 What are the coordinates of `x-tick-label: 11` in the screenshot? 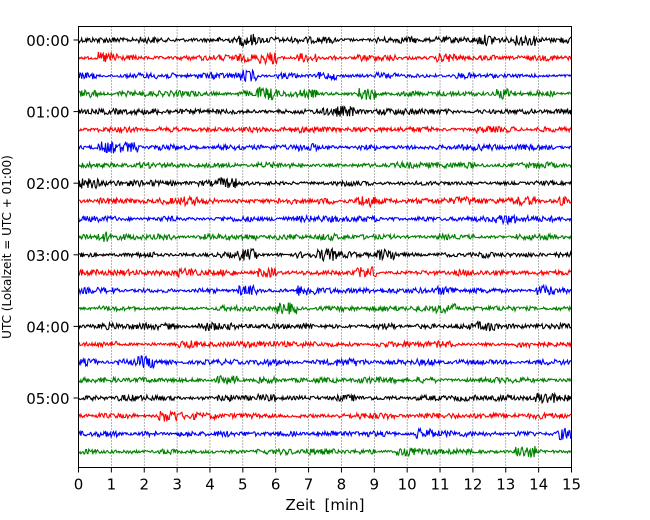 It's located at (439, 485).